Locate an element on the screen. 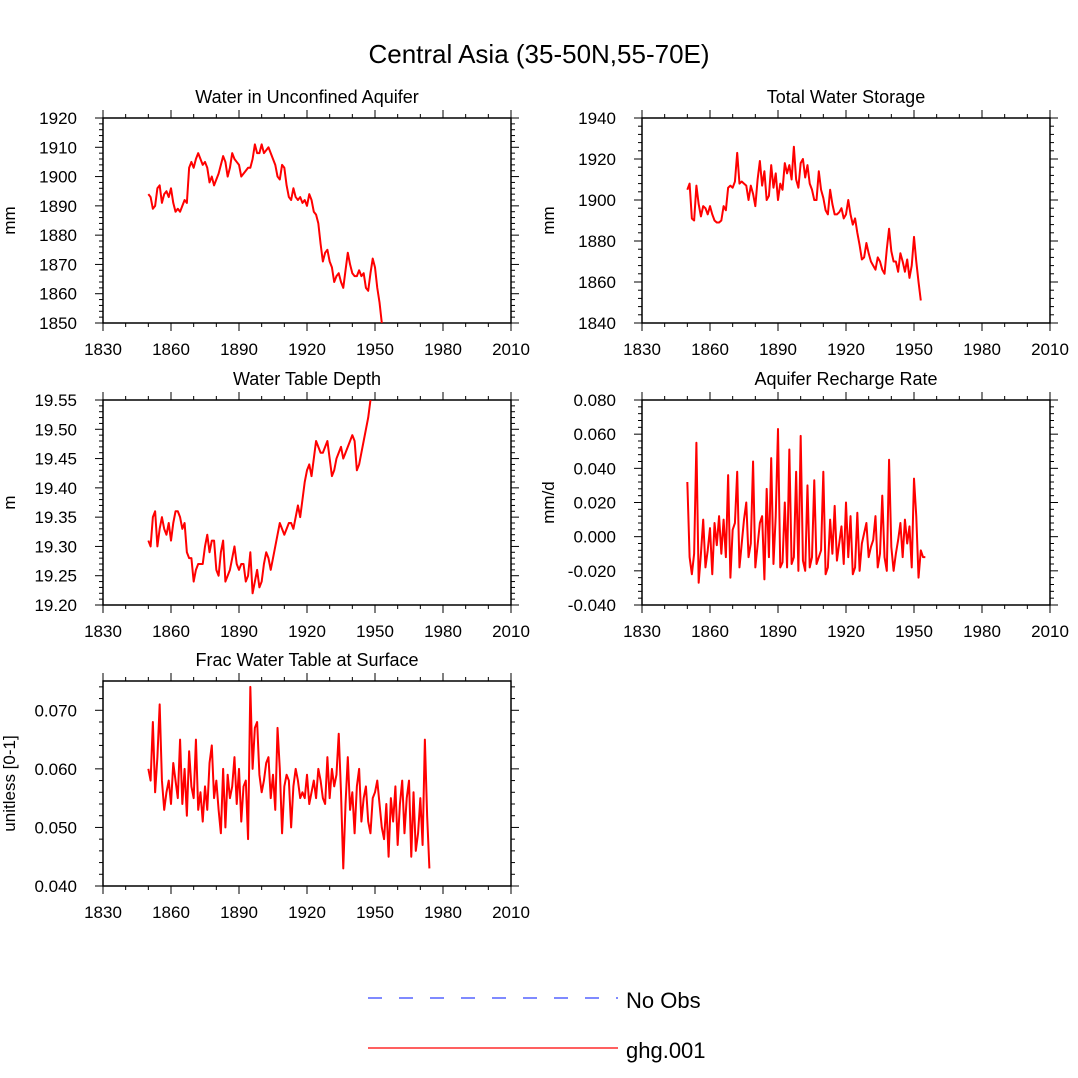 This screenshot has height=1078, width=1078. y-tick-label: 1840 is located at coordinates (597, 323).